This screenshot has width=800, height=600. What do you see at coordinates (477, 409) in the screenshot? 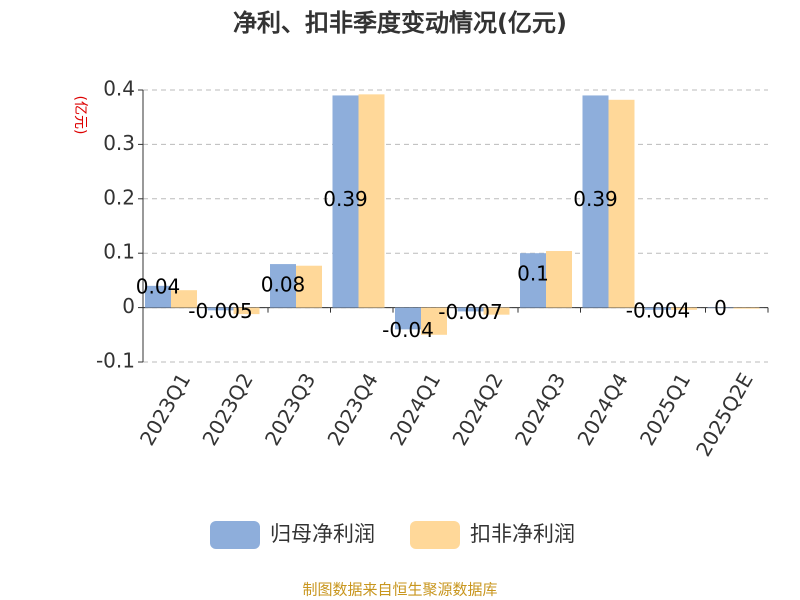
I see `x-tick-label: 2024Q2` at bounding box center [477, 409].